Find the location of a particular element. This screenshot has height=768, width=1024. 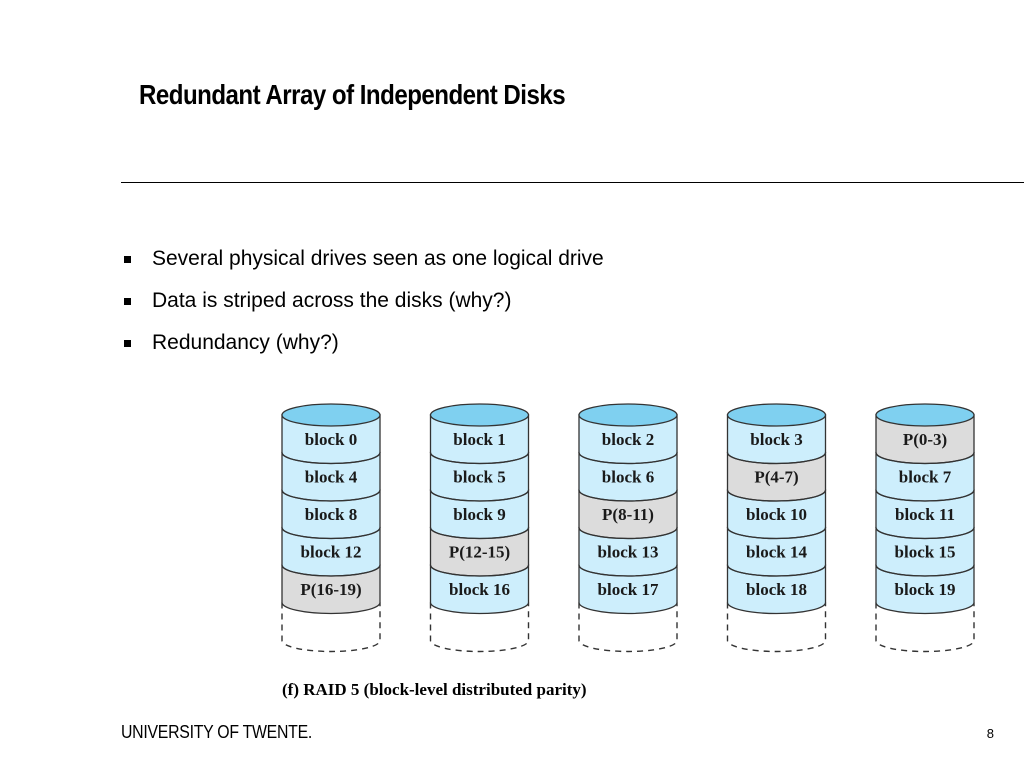

block-label: block 19 is located at coordinates (925, 589).